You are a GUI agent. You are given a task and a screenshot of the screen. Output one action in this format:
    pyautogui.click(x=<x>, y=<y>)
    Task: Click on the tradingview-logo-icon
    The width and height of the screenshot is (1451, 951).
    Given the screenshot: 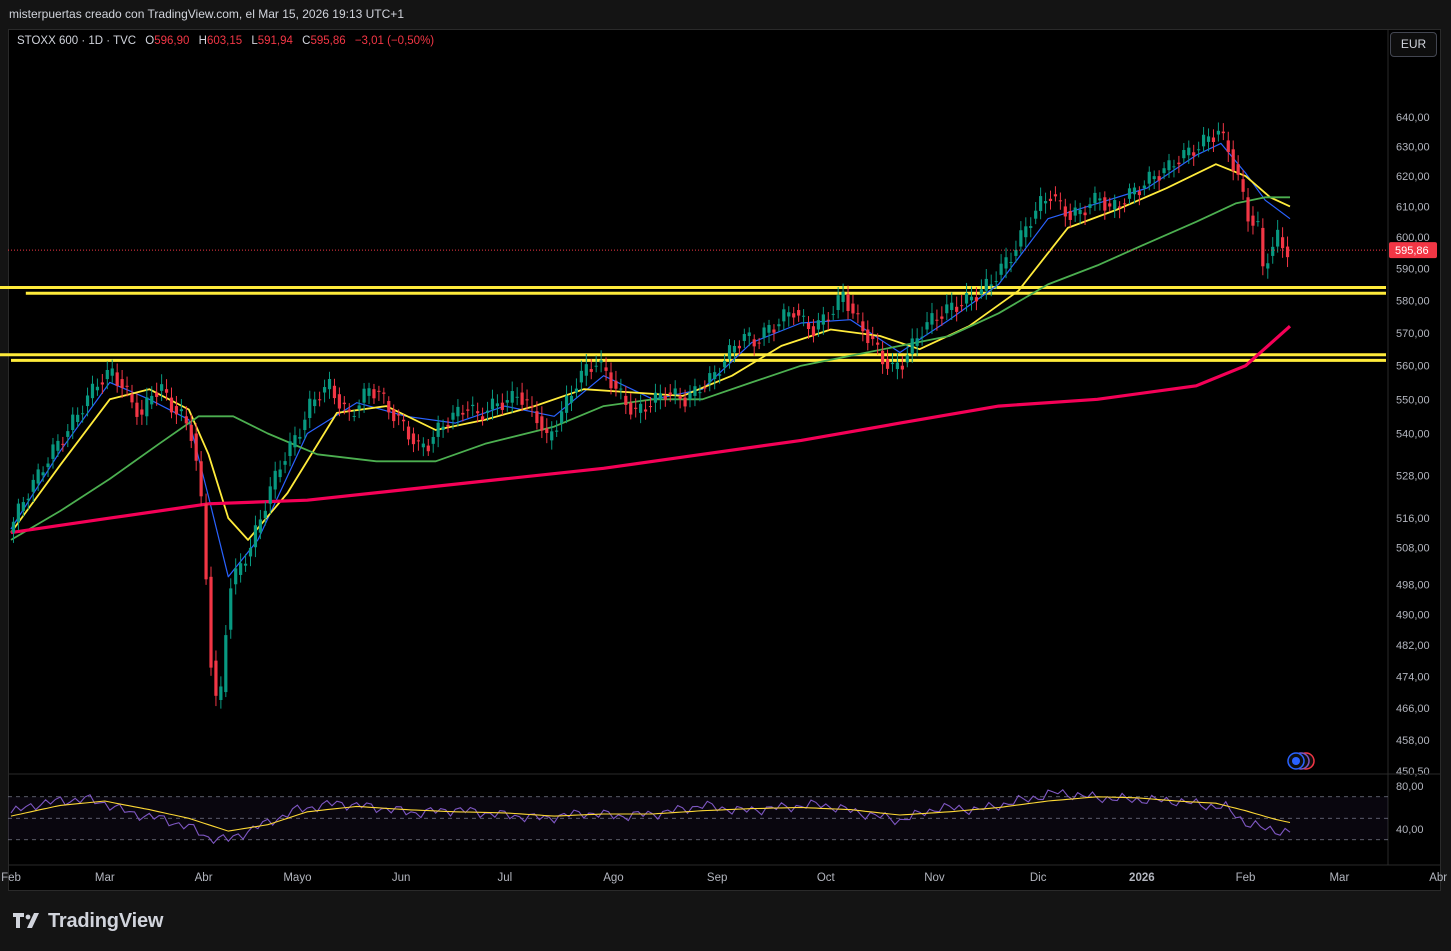 What is the action you would take?
    pyautogui.click(x=26, y=920)
    